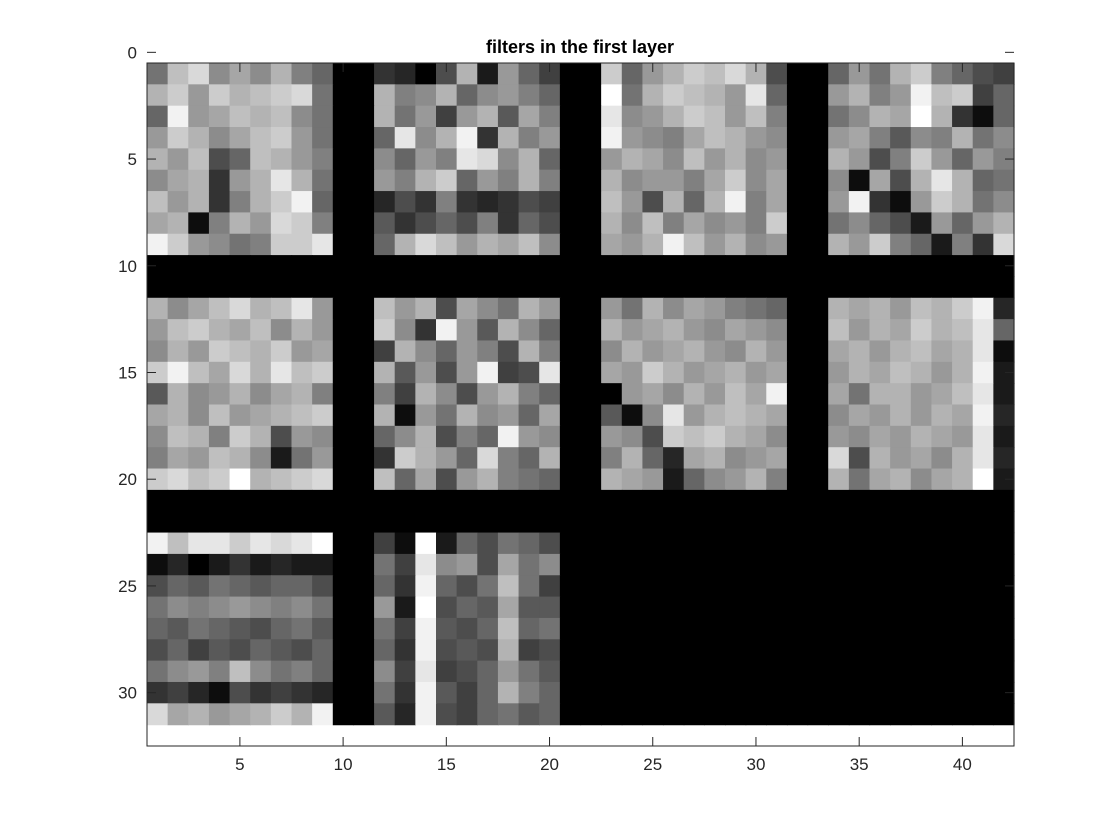 This screenshot has width=1120, height=840. Describe the element at coordinates (343, 764) in the screenshot. I see `x-tick-label: 10` at that location.